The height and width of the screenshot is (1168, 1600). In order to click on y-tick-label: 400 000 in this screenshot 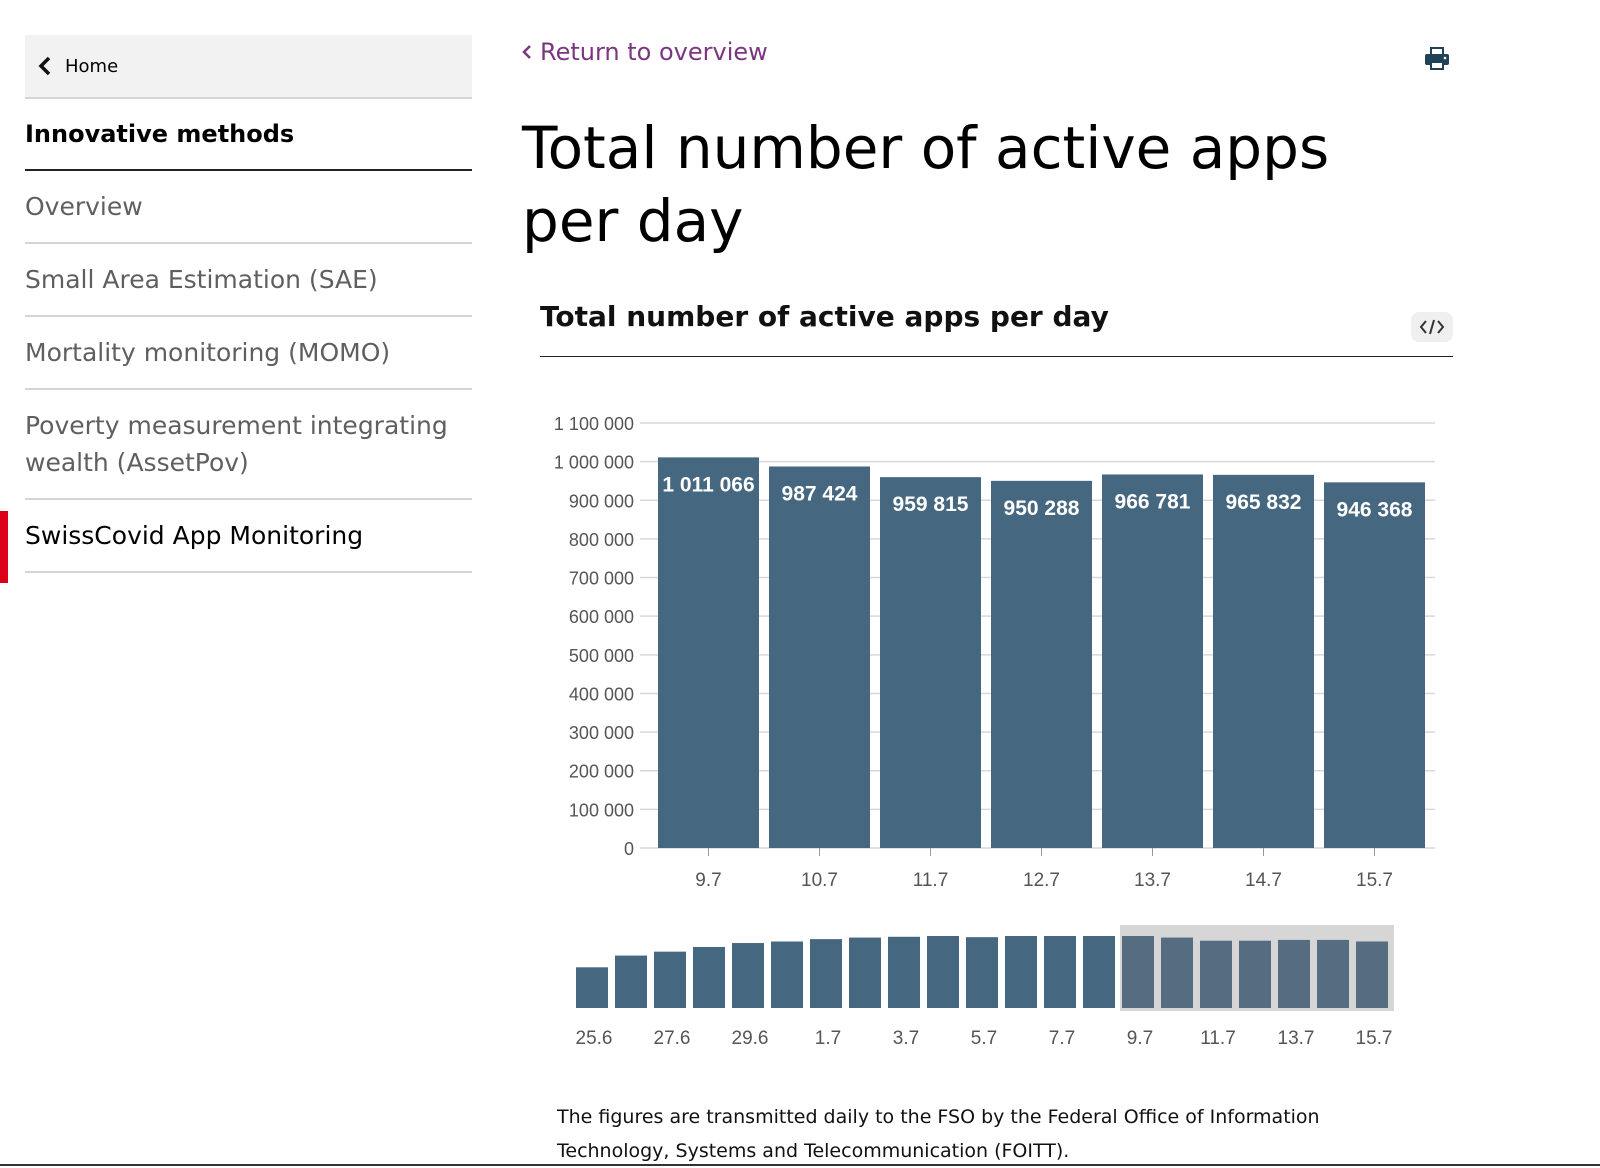, I will do `click(601, 694)`.